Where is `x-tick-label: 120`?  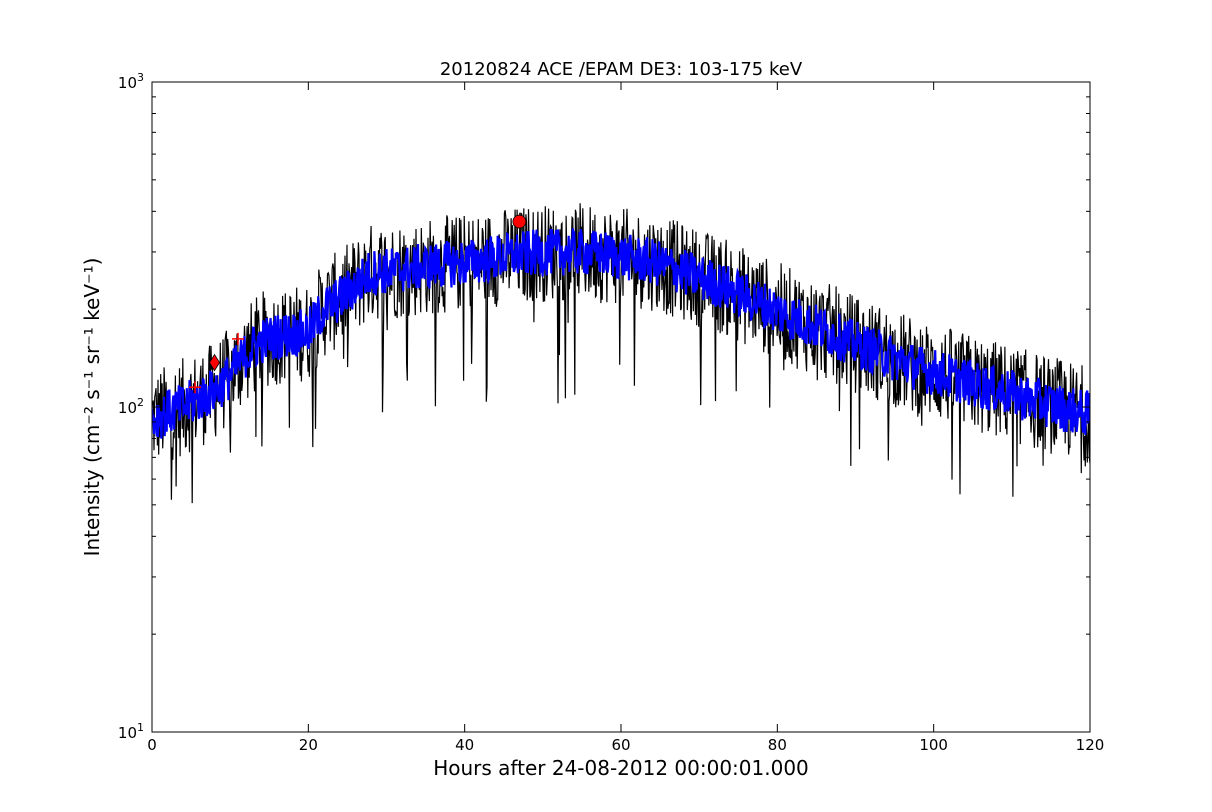
x-tick-label: 120 is located at coordinates (1090, 745).